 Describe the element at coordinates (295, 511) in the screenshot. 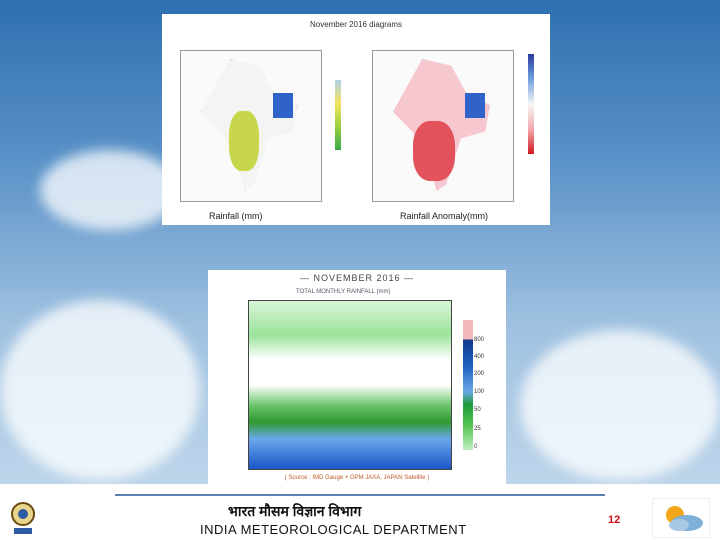

I see `dept-name-hindi: भारत मौसम विज्ञान विभाग` at that location.